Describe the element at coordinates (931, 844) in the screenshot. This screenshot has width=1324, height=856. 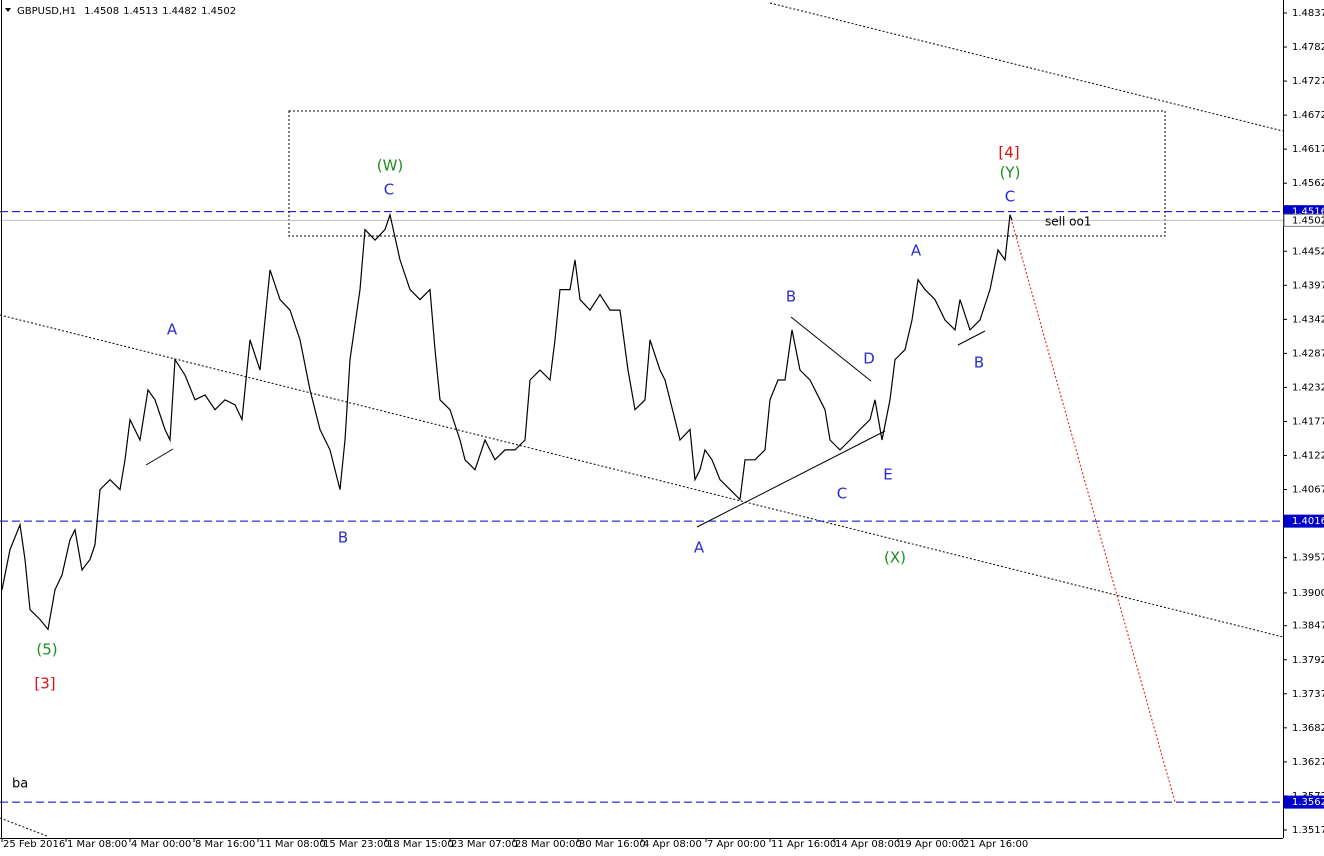
I see `x-tick-label: 19 Apr 00:00` at that location.